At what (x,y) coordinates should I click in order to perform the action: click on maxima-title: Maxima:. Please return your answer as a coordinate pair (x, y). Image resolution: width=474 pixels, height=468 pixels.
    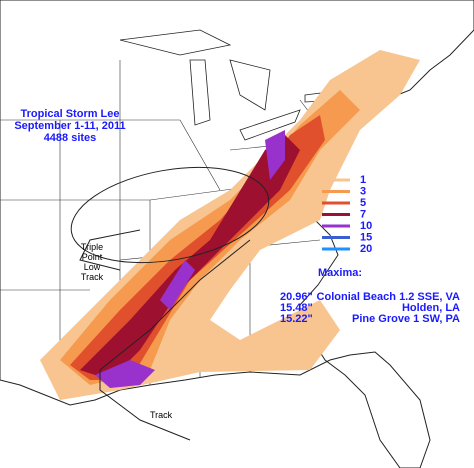
    Looking at the image, I should click on (340, 273).